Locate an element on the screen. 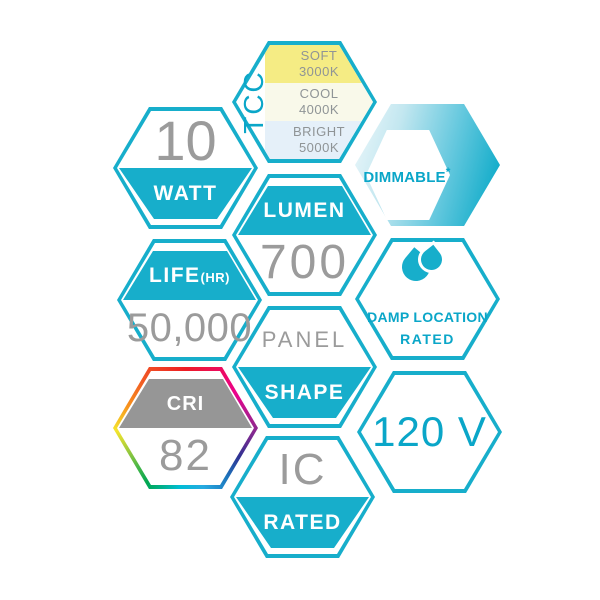  band-name: COOL is located at coordinates (319, 94).